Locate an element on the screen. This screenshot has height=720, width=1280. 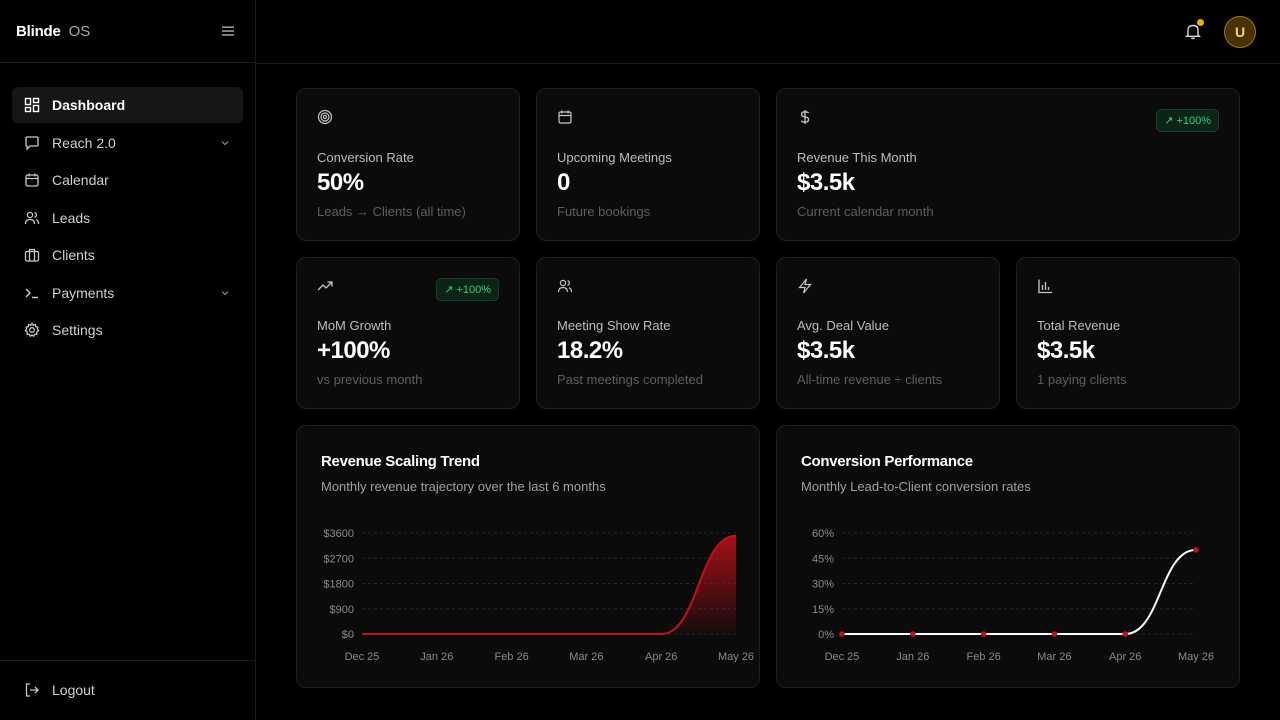
y-tick-label: 0% is located at coordinates (826, 635).